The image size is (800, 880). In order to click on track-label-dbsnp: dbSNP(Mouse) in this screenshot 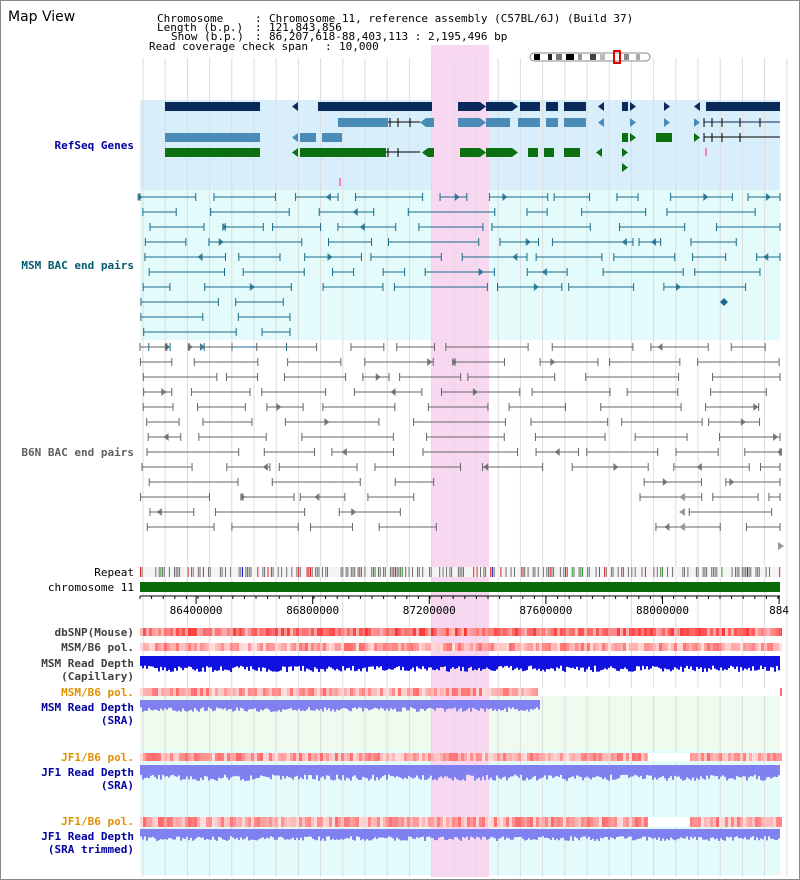, I will do `click(94, 632)`.